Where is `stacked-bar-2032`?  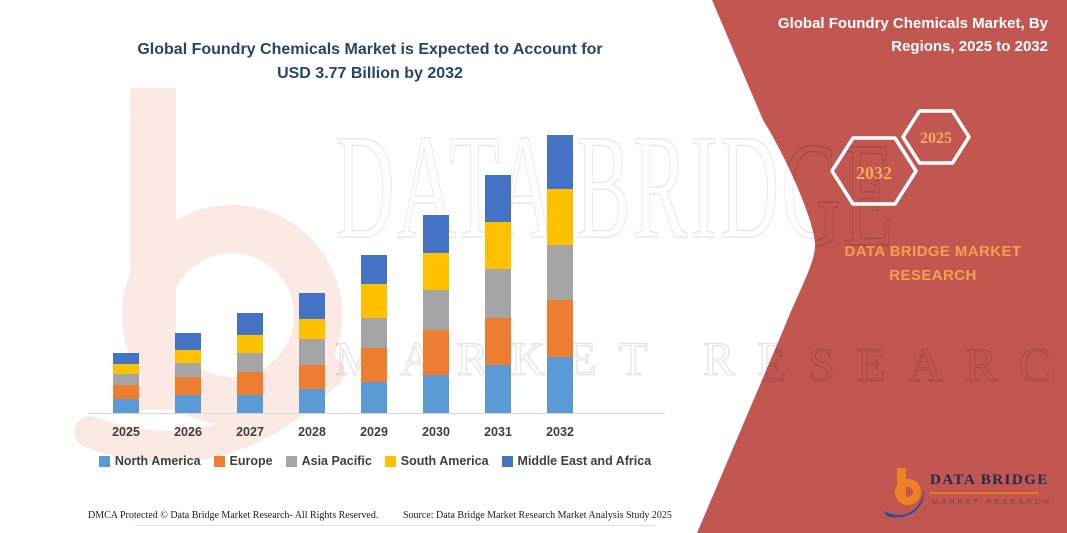 stacked-bar-2032 is located at coordinates (560, 274).